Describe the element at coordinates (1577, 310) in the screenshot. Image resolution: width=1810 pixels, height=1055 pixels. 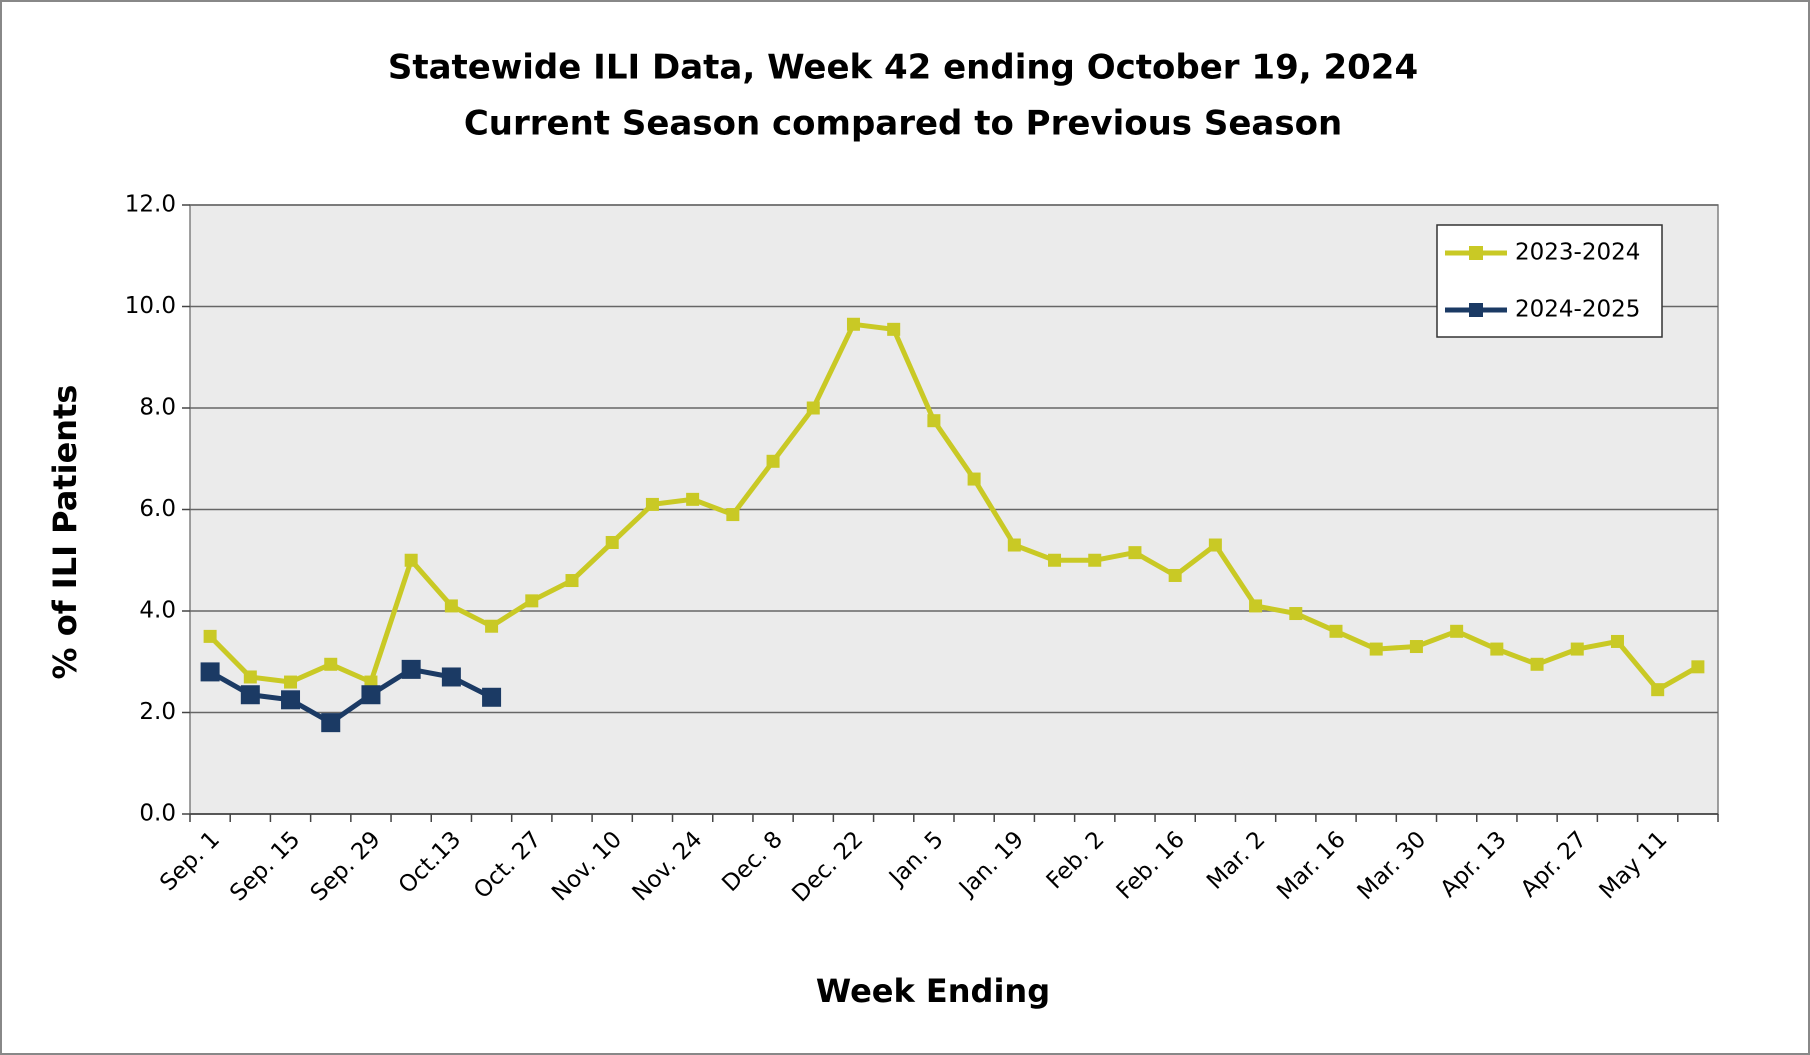
I see `legend-label: 2024-2025` at that location.